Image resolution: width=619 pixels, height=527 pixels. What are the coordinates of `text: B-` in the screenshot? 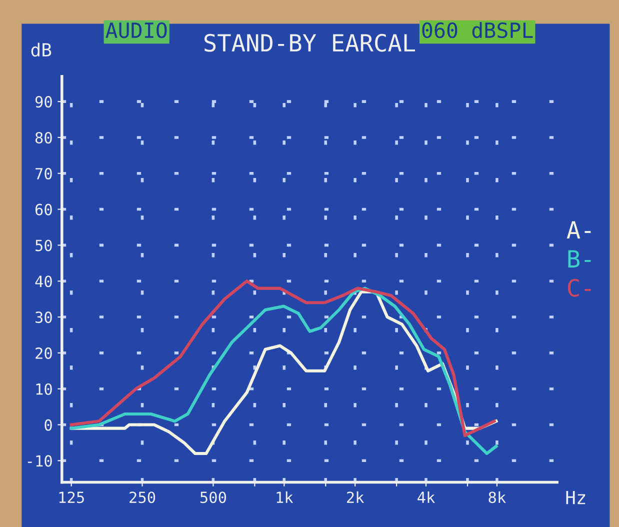 It's located at (579, 259).